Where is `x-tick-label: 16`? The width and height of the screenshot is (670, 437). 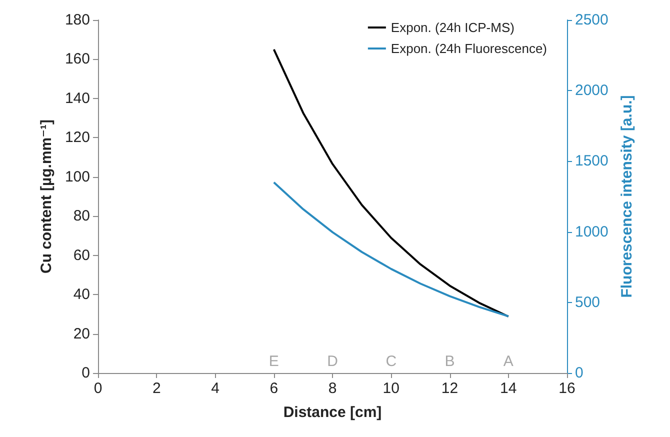 x-tick-label: 16 is located at coordinates (567, 388).